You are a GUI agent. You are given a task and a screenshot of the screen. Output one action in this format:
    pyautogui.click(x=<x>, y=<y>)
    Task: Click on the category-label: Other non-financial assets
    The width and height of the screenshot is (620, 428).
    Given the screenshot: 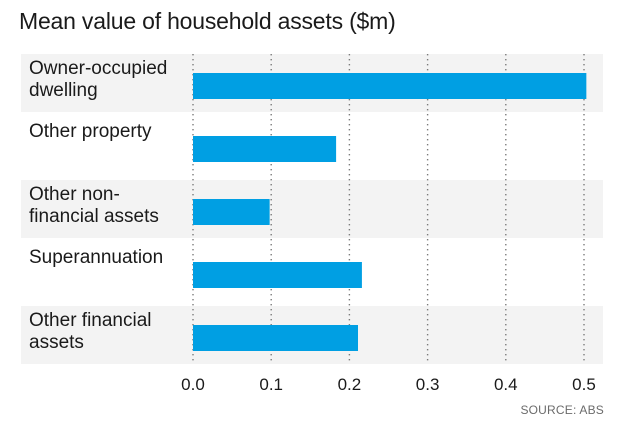 What is the action you would take?
    pyautogui.click(x=94, y=205)
    